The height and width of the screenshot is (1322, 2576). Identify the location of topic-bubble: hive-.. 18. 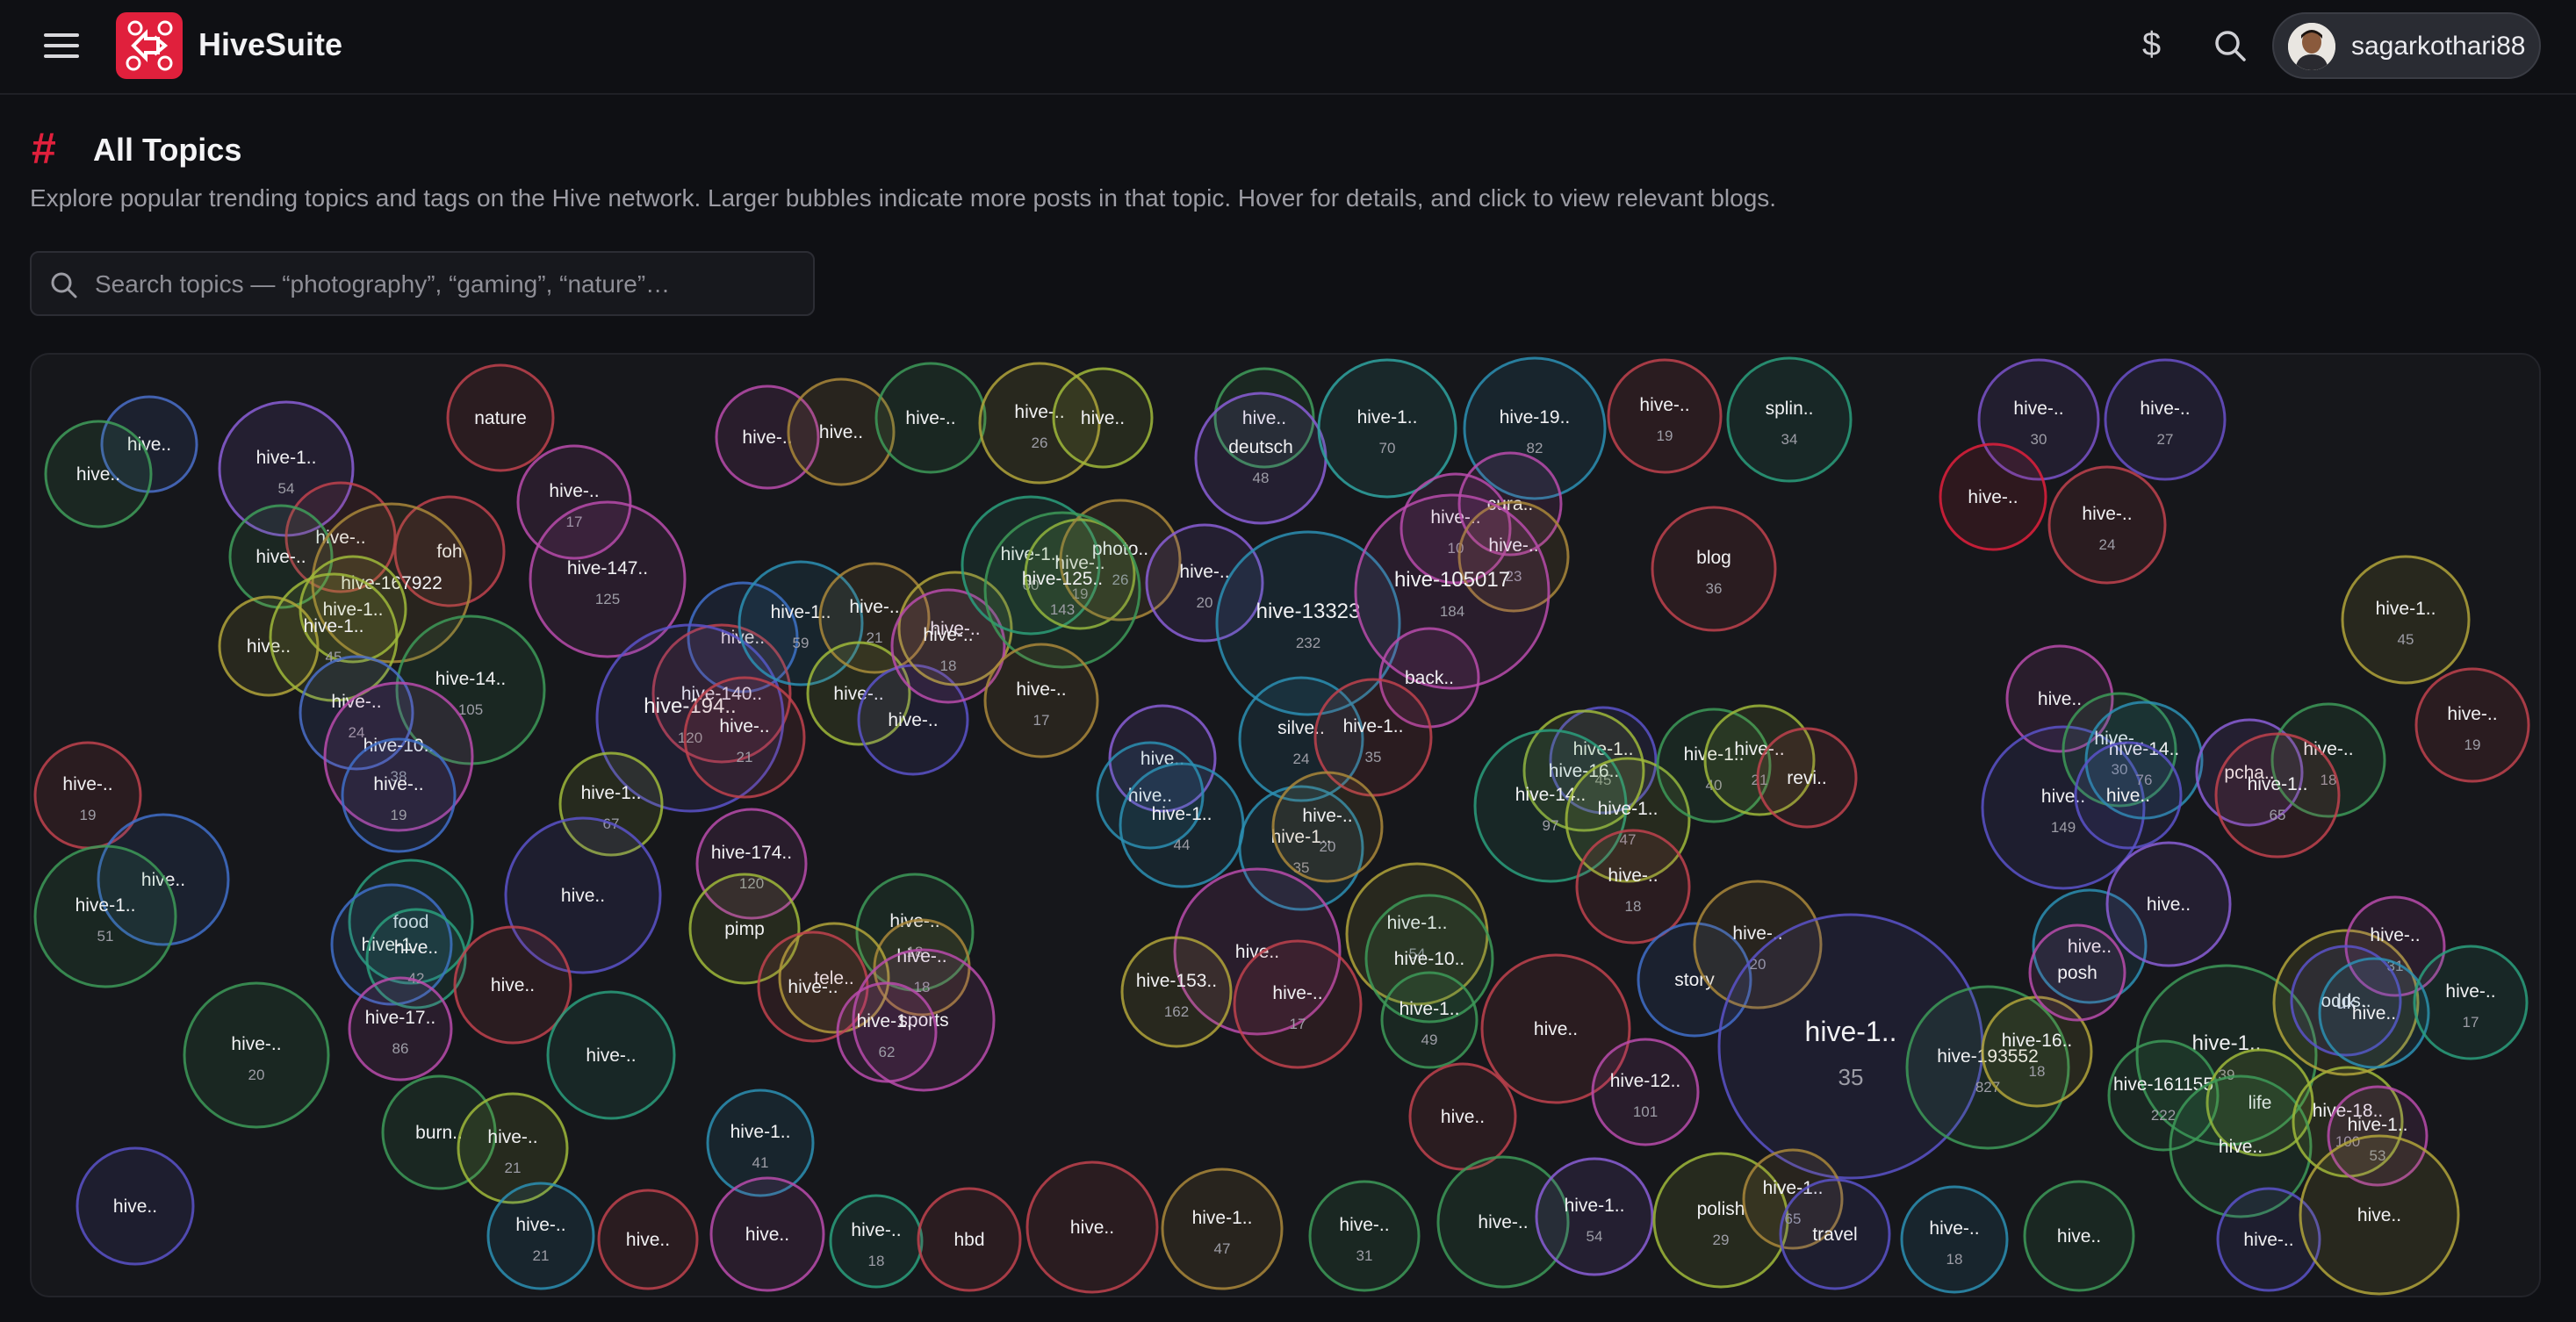
(1633, 887).